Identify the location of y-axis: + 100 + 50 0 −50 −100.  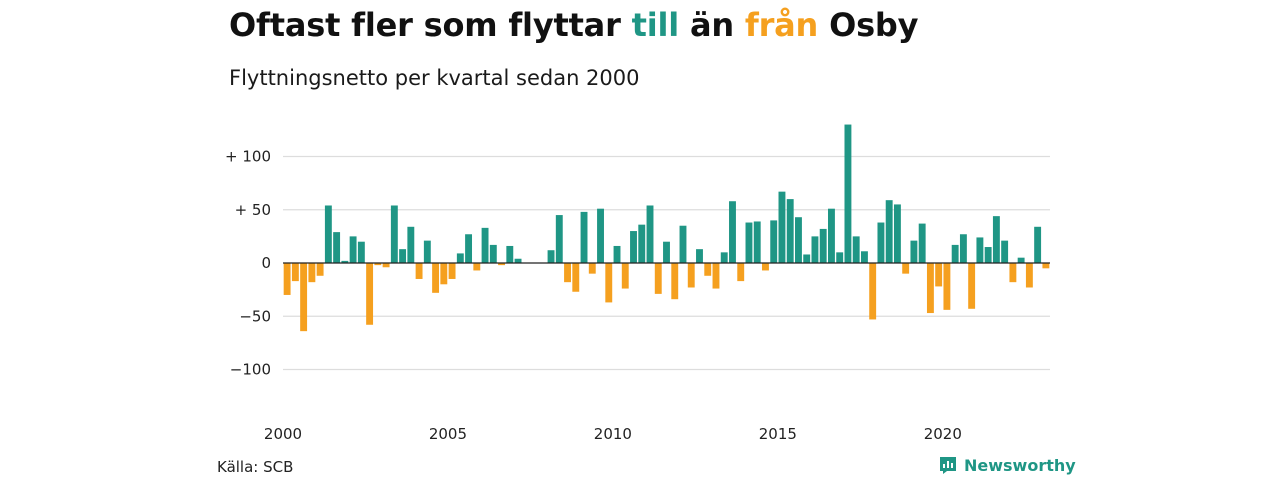
(248, 263).